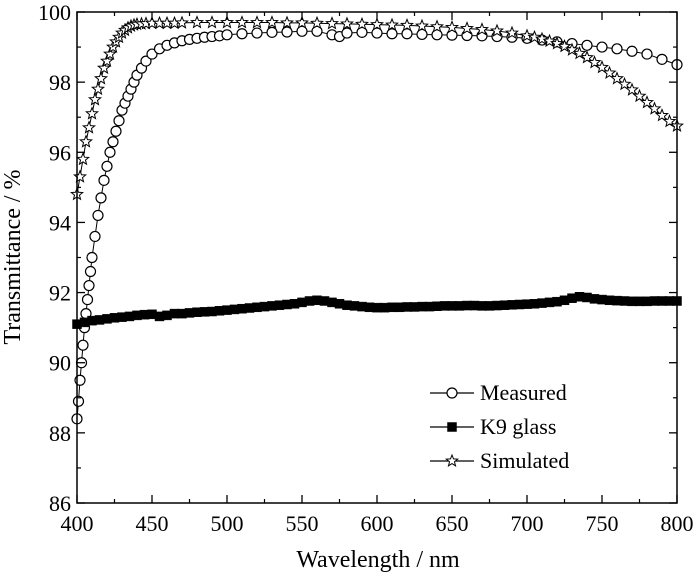 Image resolution: width=700 pixels, height=576 pixels. I want to click on x-tick-label: 750, so click(602, 523).